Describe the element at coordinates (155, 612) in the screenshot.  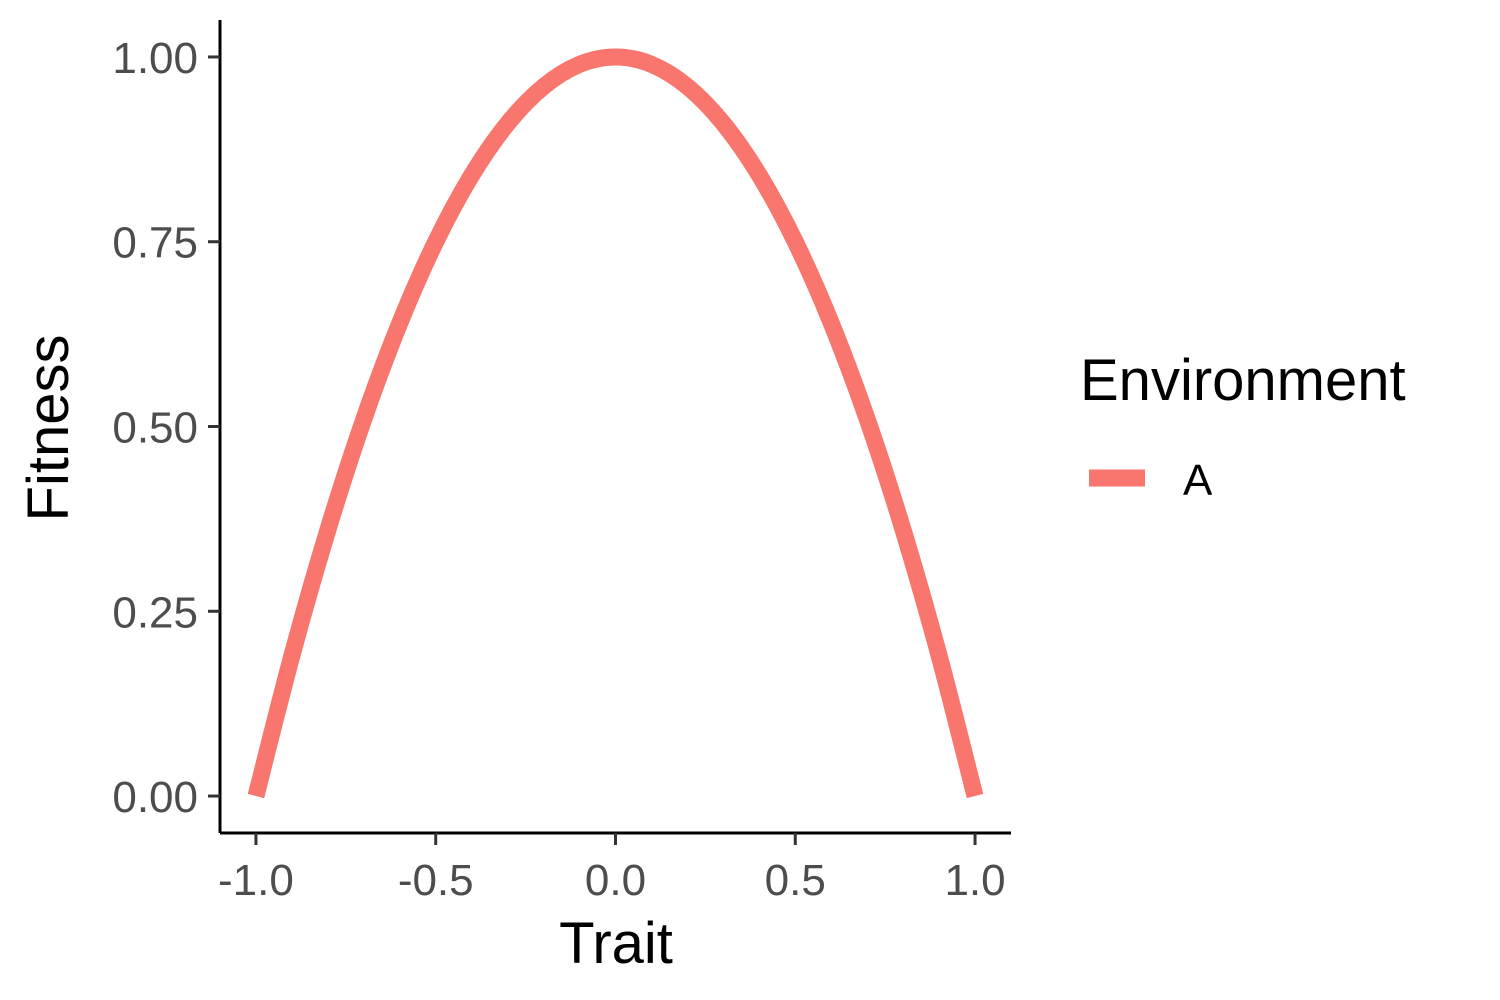
I see `y-tick-label: 0.25` at that location.